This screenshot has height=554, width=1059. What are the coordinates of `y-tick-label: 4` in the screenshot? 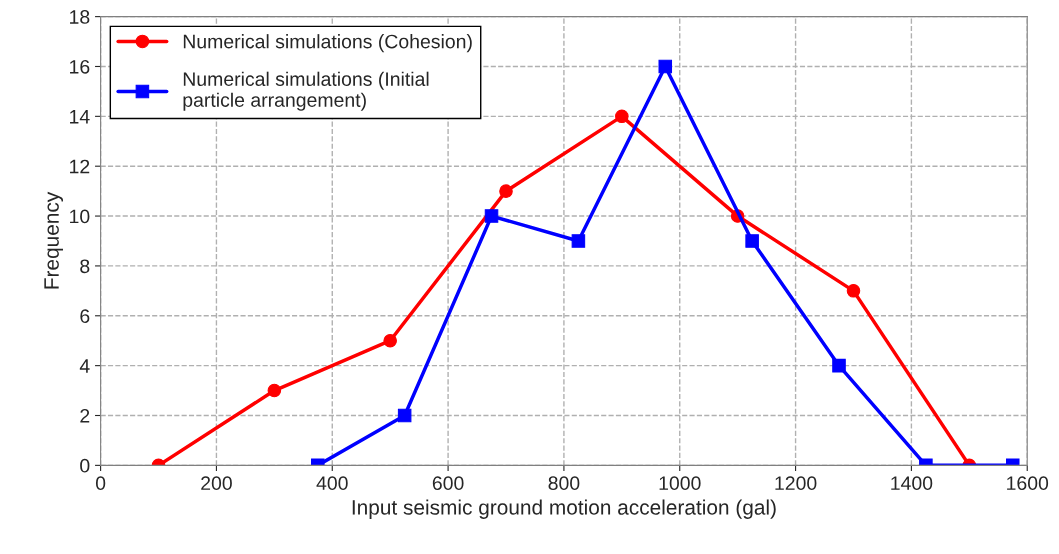 It's located at (84, 366).